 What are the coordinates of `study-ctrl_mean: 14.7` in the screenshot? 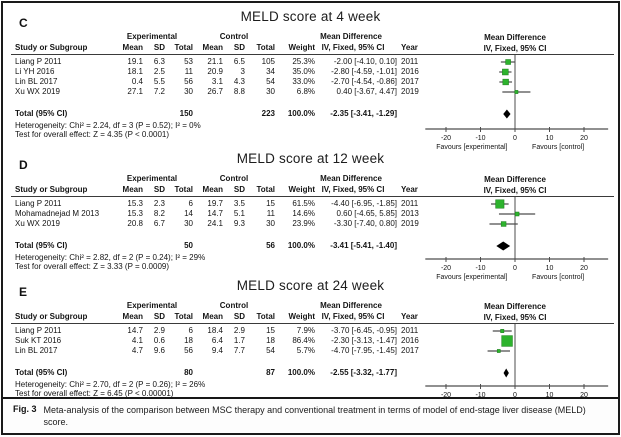 It's located at (215, 213).